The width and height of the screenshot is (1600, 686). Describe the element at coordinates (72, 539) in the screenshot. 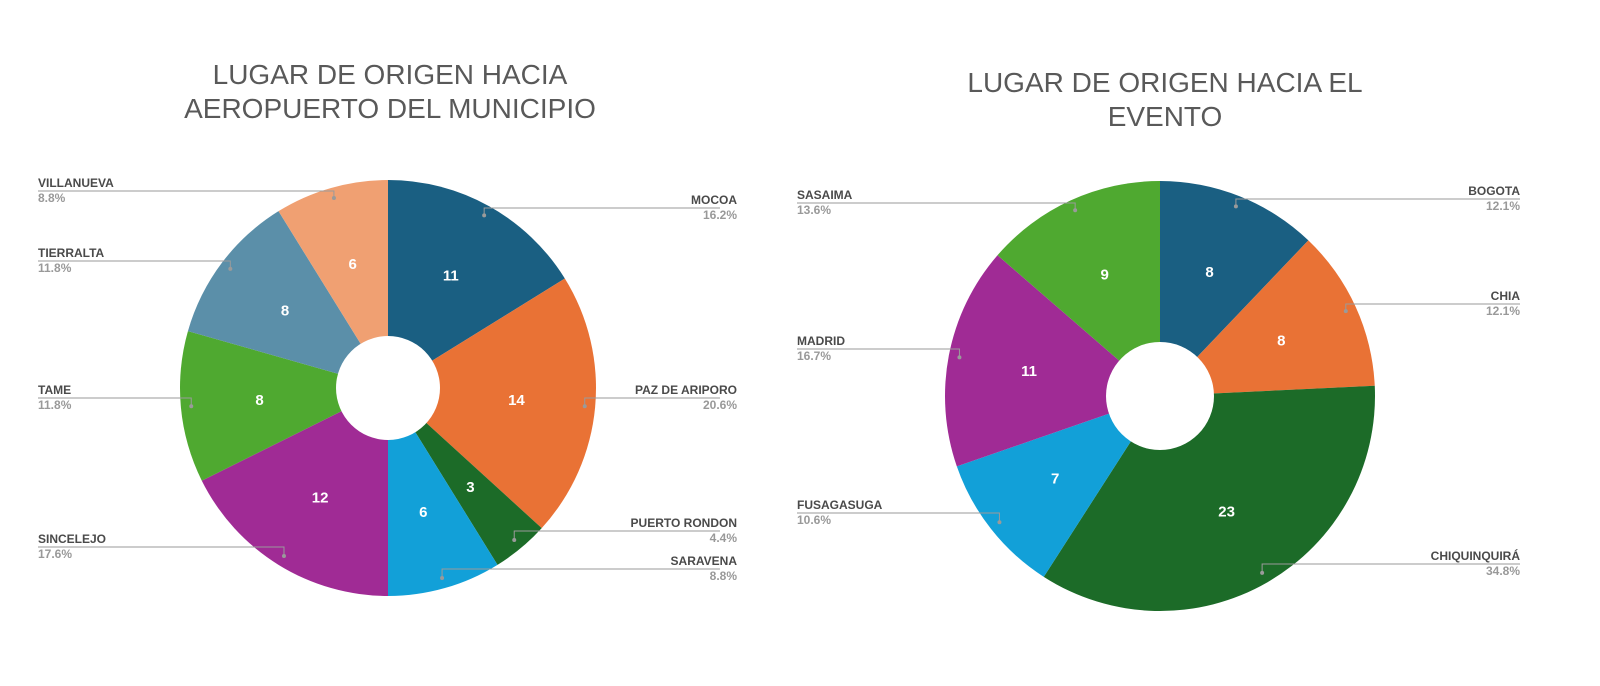

I see `legend-label: SINCELEJO` at that location.